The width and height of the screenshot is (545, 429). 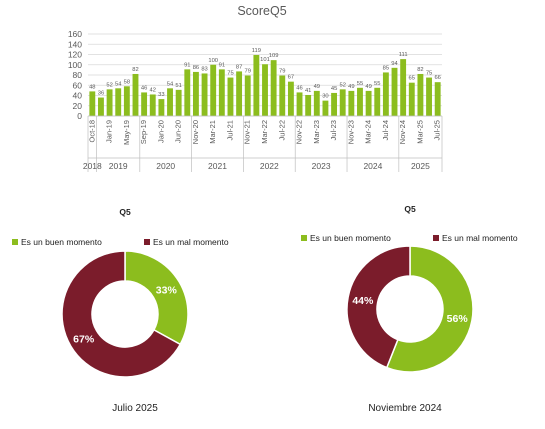 What do you see at coordinates (282, 72) in the screenshot?
I see `bar-data-label: 79` at bounding box center [282, 72].